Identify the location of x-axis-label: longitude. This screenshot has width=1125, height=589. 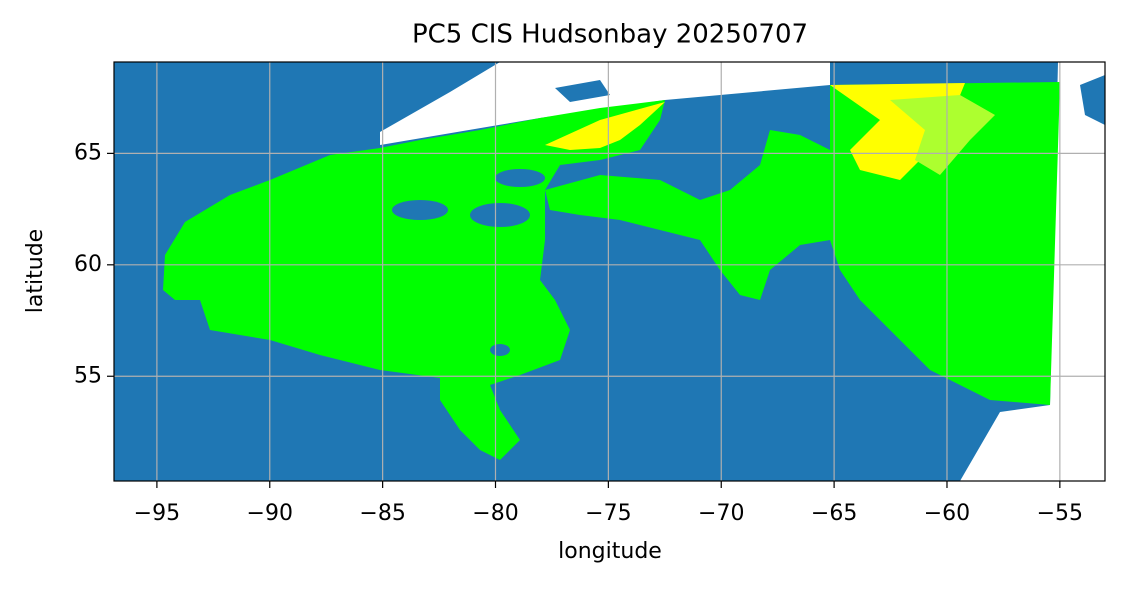
(610, 551).